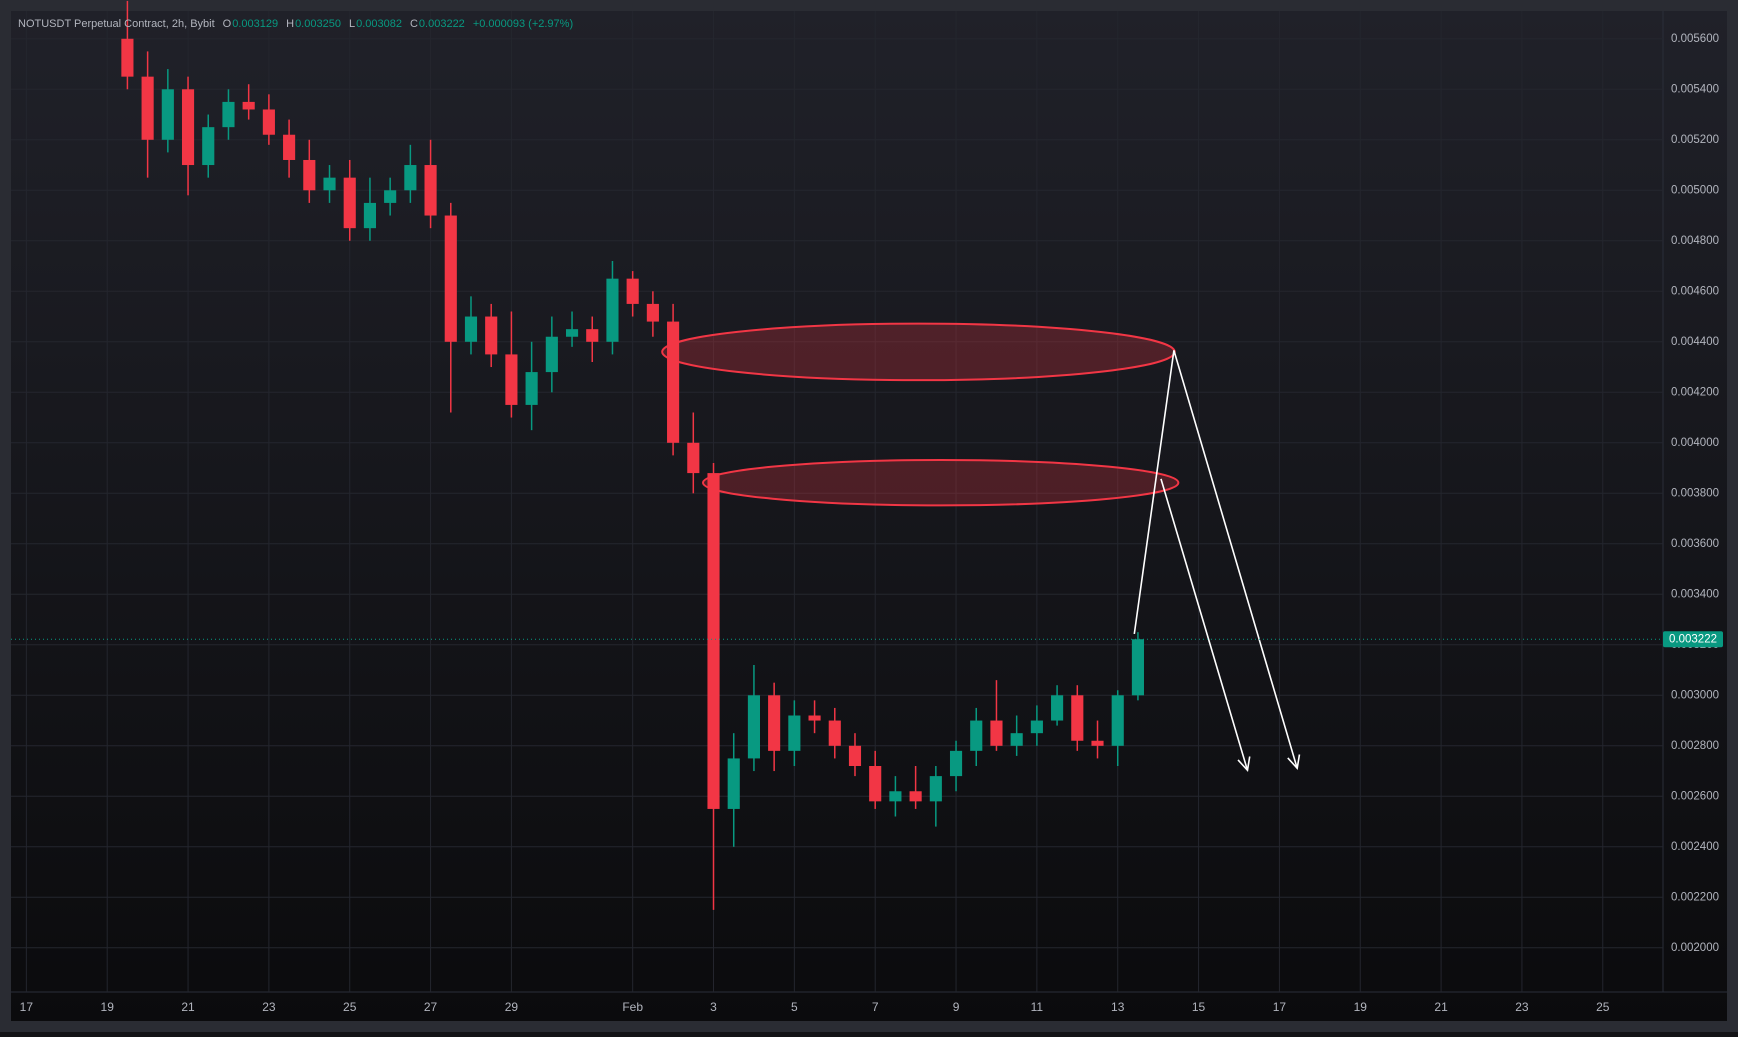 This screenshot has width=1738, height=1037. I want to click on ohlc-key: H, so click(290, 24).